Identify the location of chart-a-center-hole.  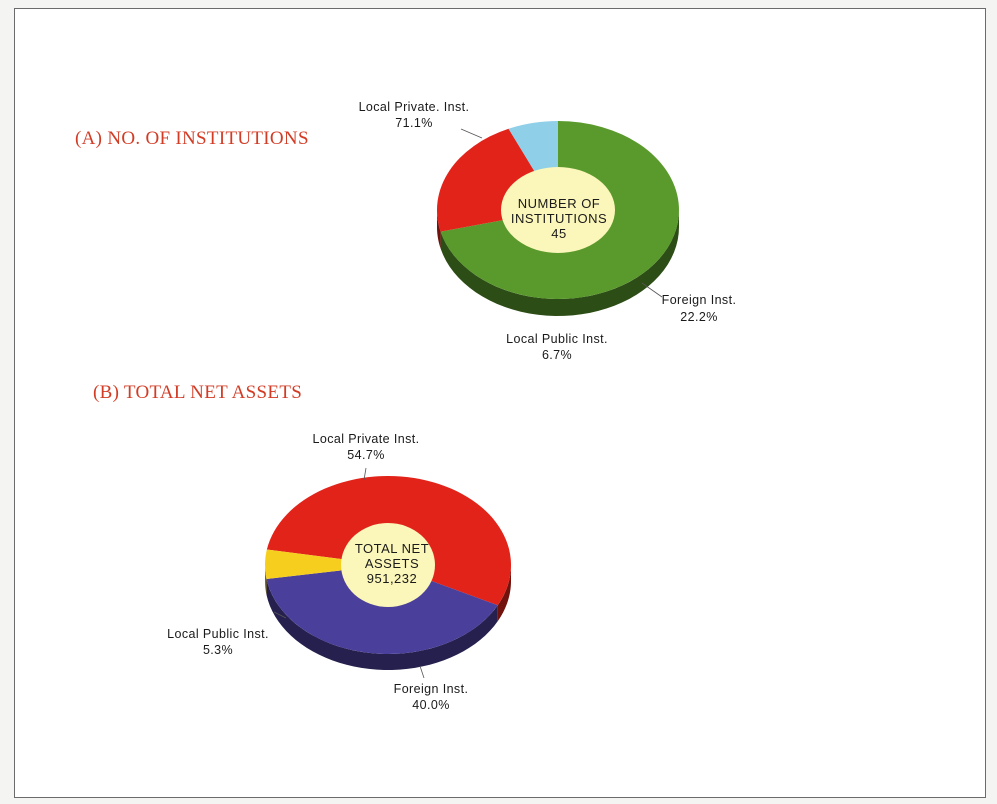
(558, 210).